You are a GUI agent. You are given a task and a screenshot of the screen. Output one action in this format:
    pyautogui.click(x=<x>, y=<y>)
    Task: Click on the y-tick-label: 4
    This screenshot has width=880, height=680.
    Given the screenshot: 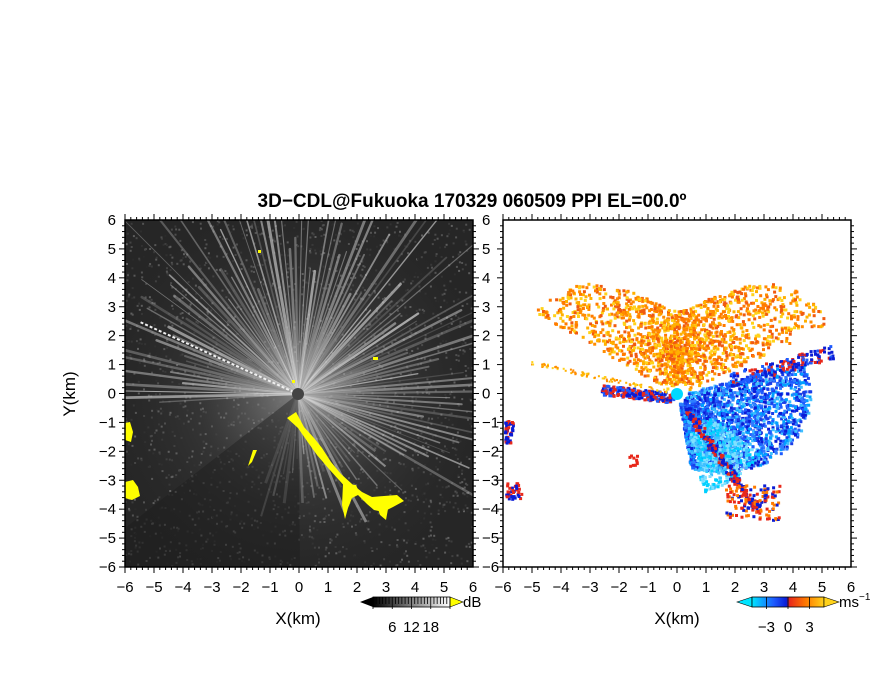 What is the action you would take?
    pyautogui.click(x=112, y=278)
    